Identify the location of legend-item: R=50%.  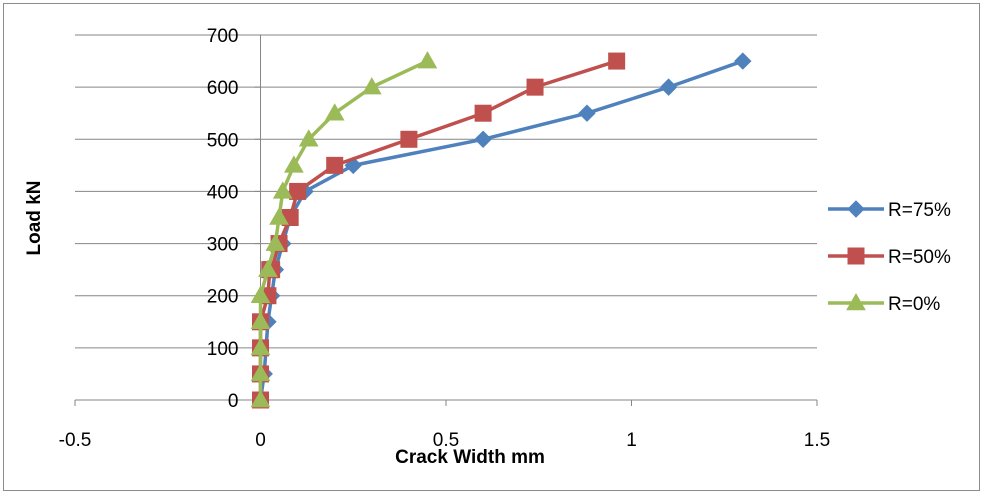
(889, 257).